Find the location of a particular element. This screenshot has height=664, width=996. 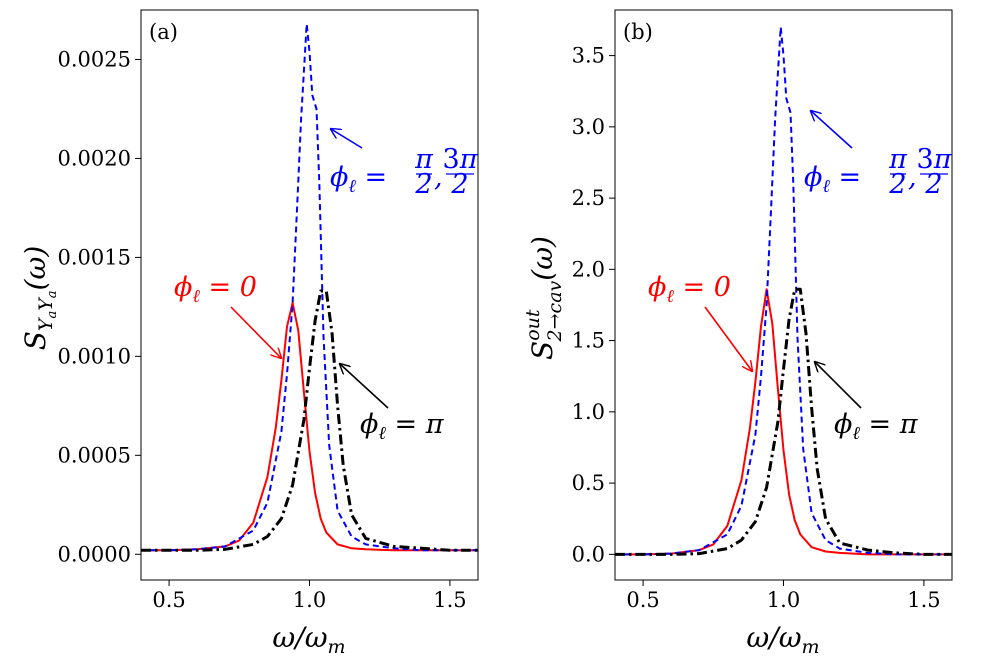

y-tick-label: 0.0 is located at coordinates (588, 554).